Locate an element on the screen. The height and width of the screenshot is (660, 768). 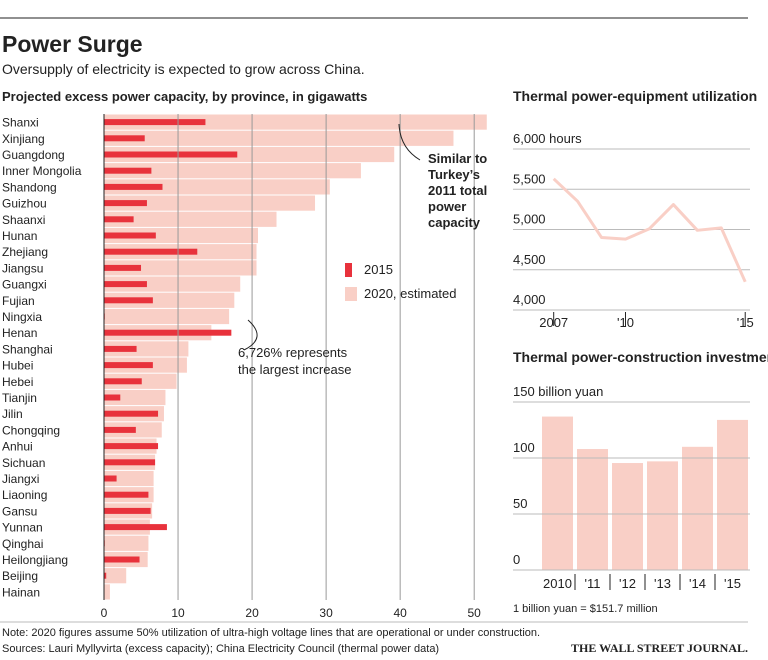
category-label: Guizhou is located at coordinates (24, 204).